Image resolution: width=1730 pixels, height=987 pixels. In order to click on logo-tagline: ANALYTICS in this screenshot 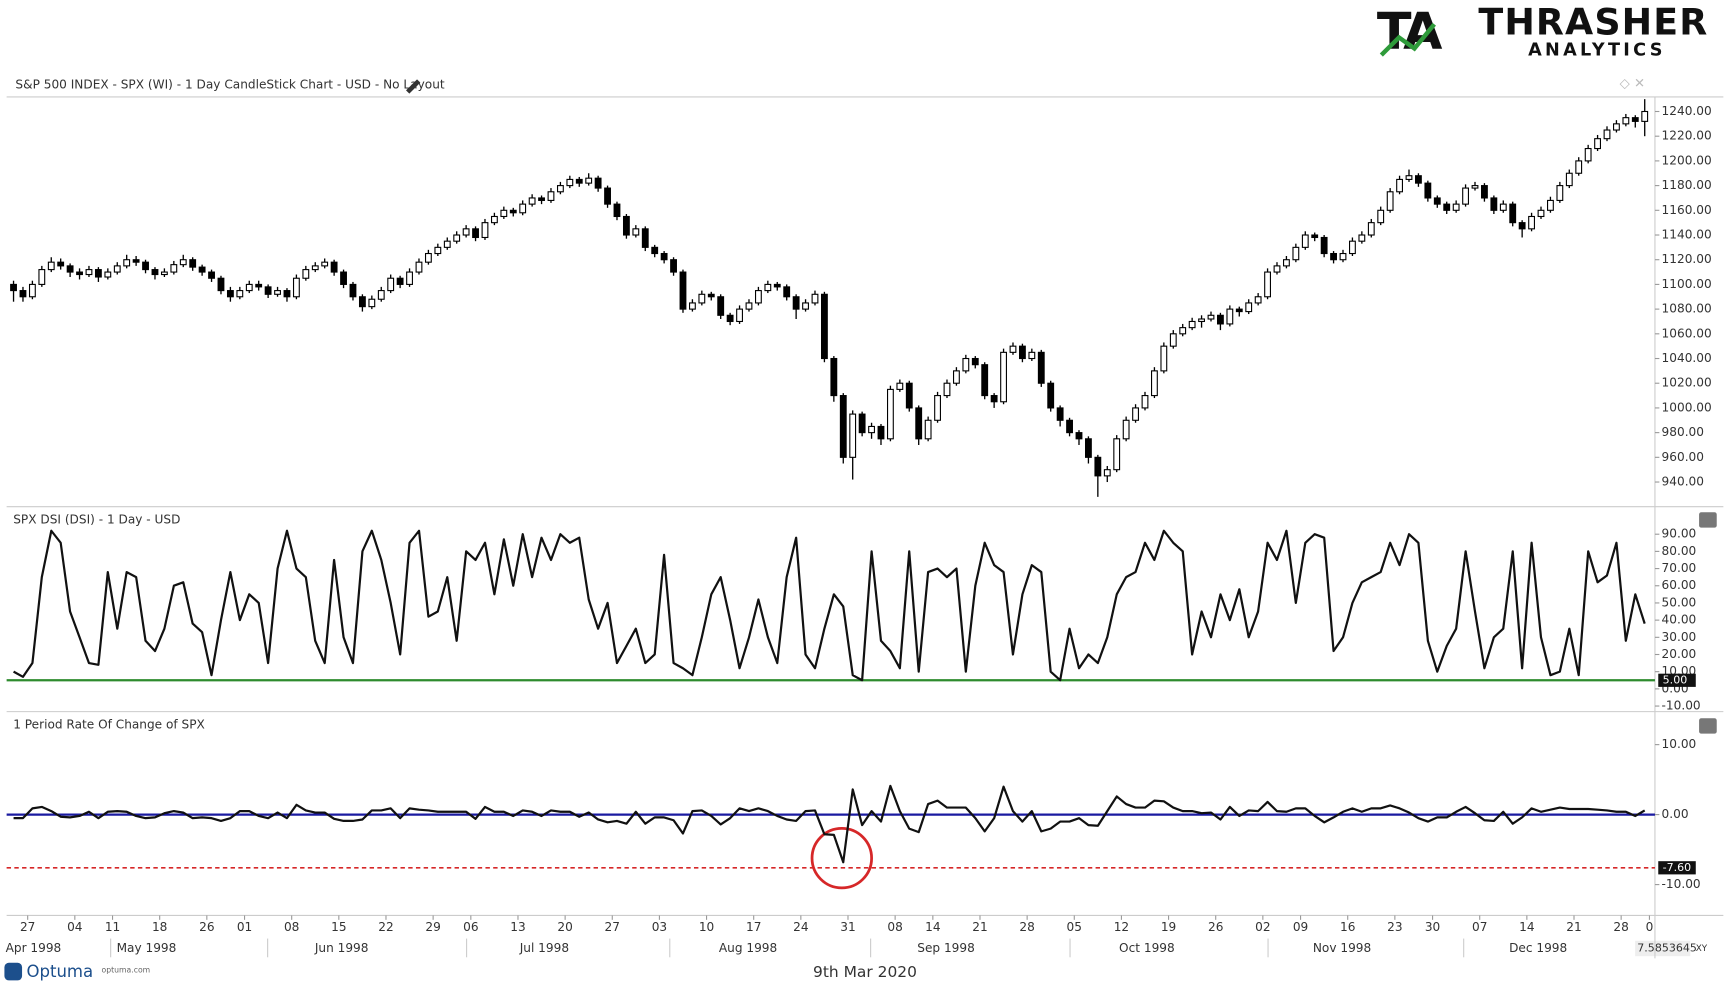, I will do `click(1597, 51)`.